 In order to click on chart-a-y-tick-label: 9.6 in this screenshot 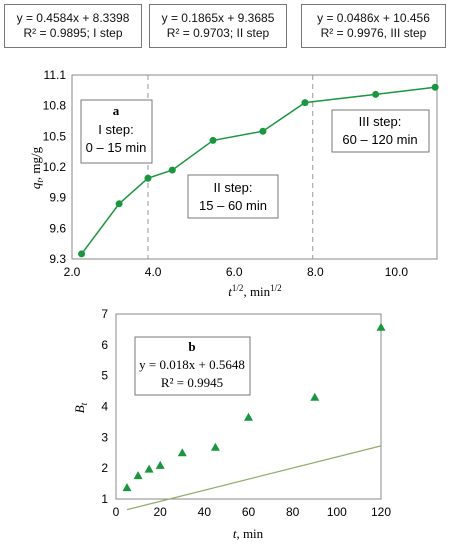, I will do `click(57, 228)`.